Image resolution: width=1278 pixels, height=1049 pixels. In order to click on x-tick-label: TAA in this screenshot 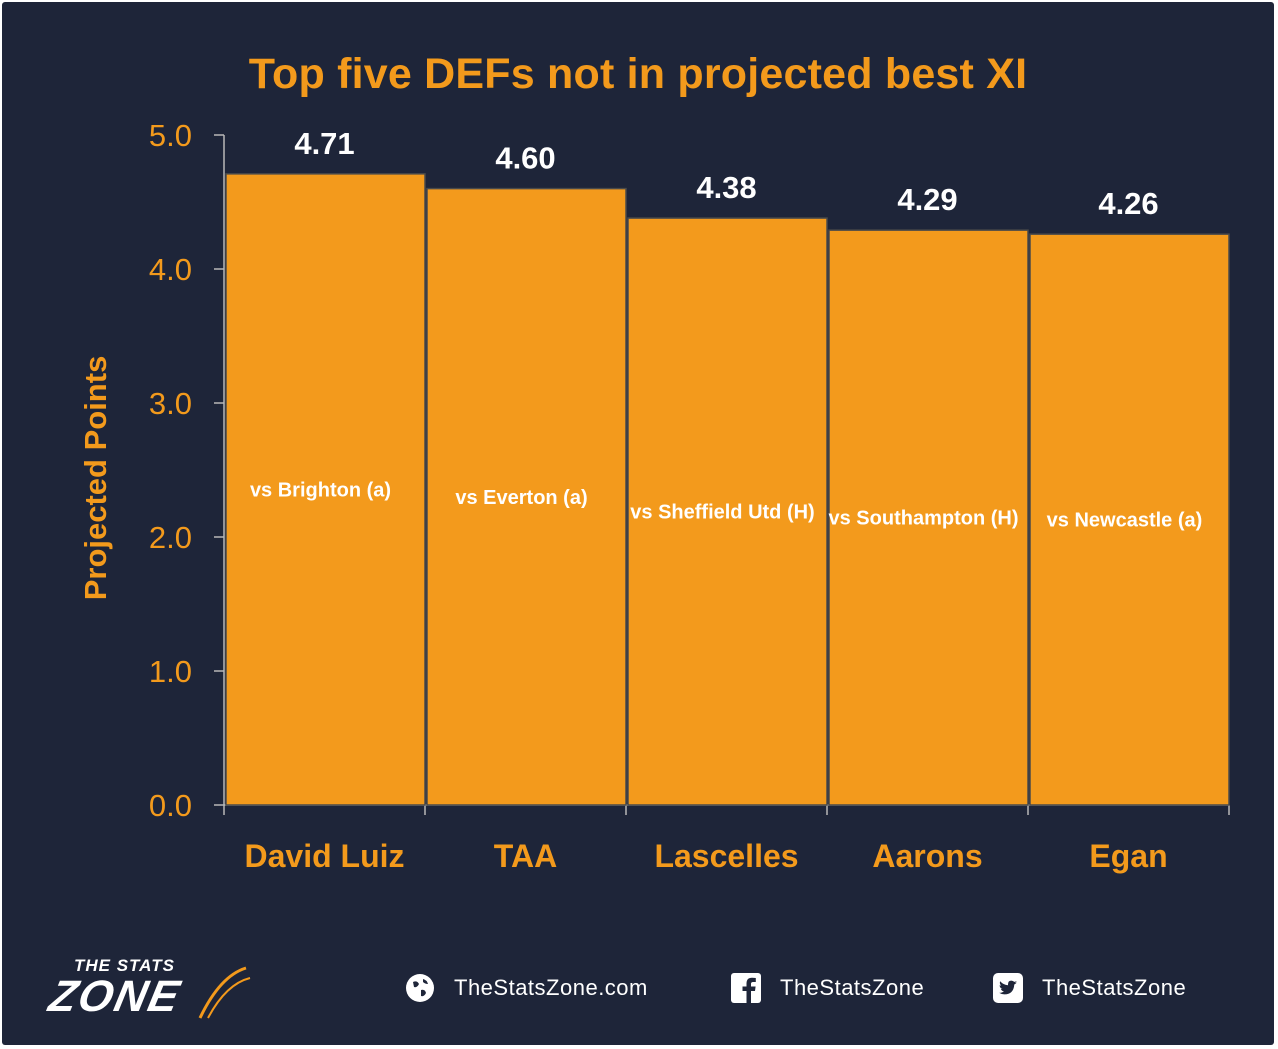, I will do `click(525, 856)`.